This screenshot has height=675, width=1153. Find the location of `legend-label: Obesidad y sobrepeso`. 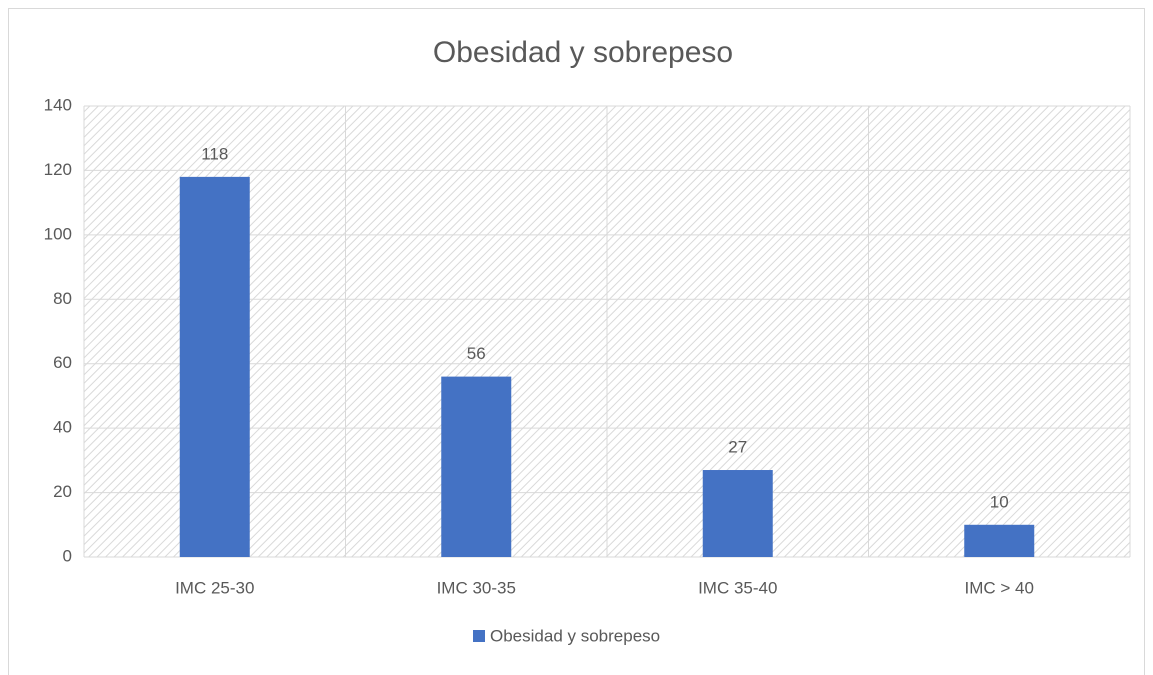

legend-label: Obesidad y sobrepeso is located at coordinates (575, 635).